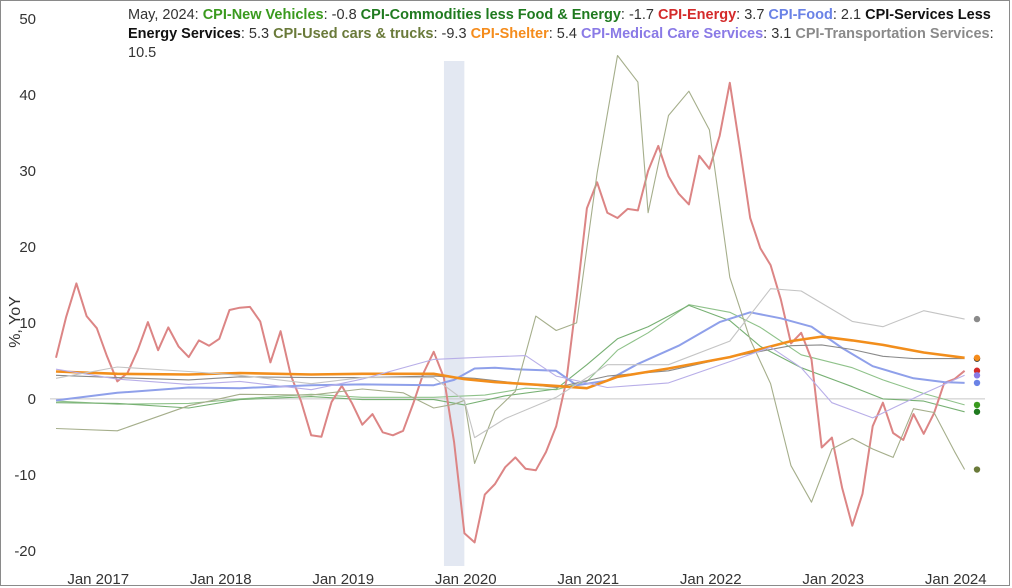  I want to click on legend-series-name: CPI-Energy, so click(697, 15).